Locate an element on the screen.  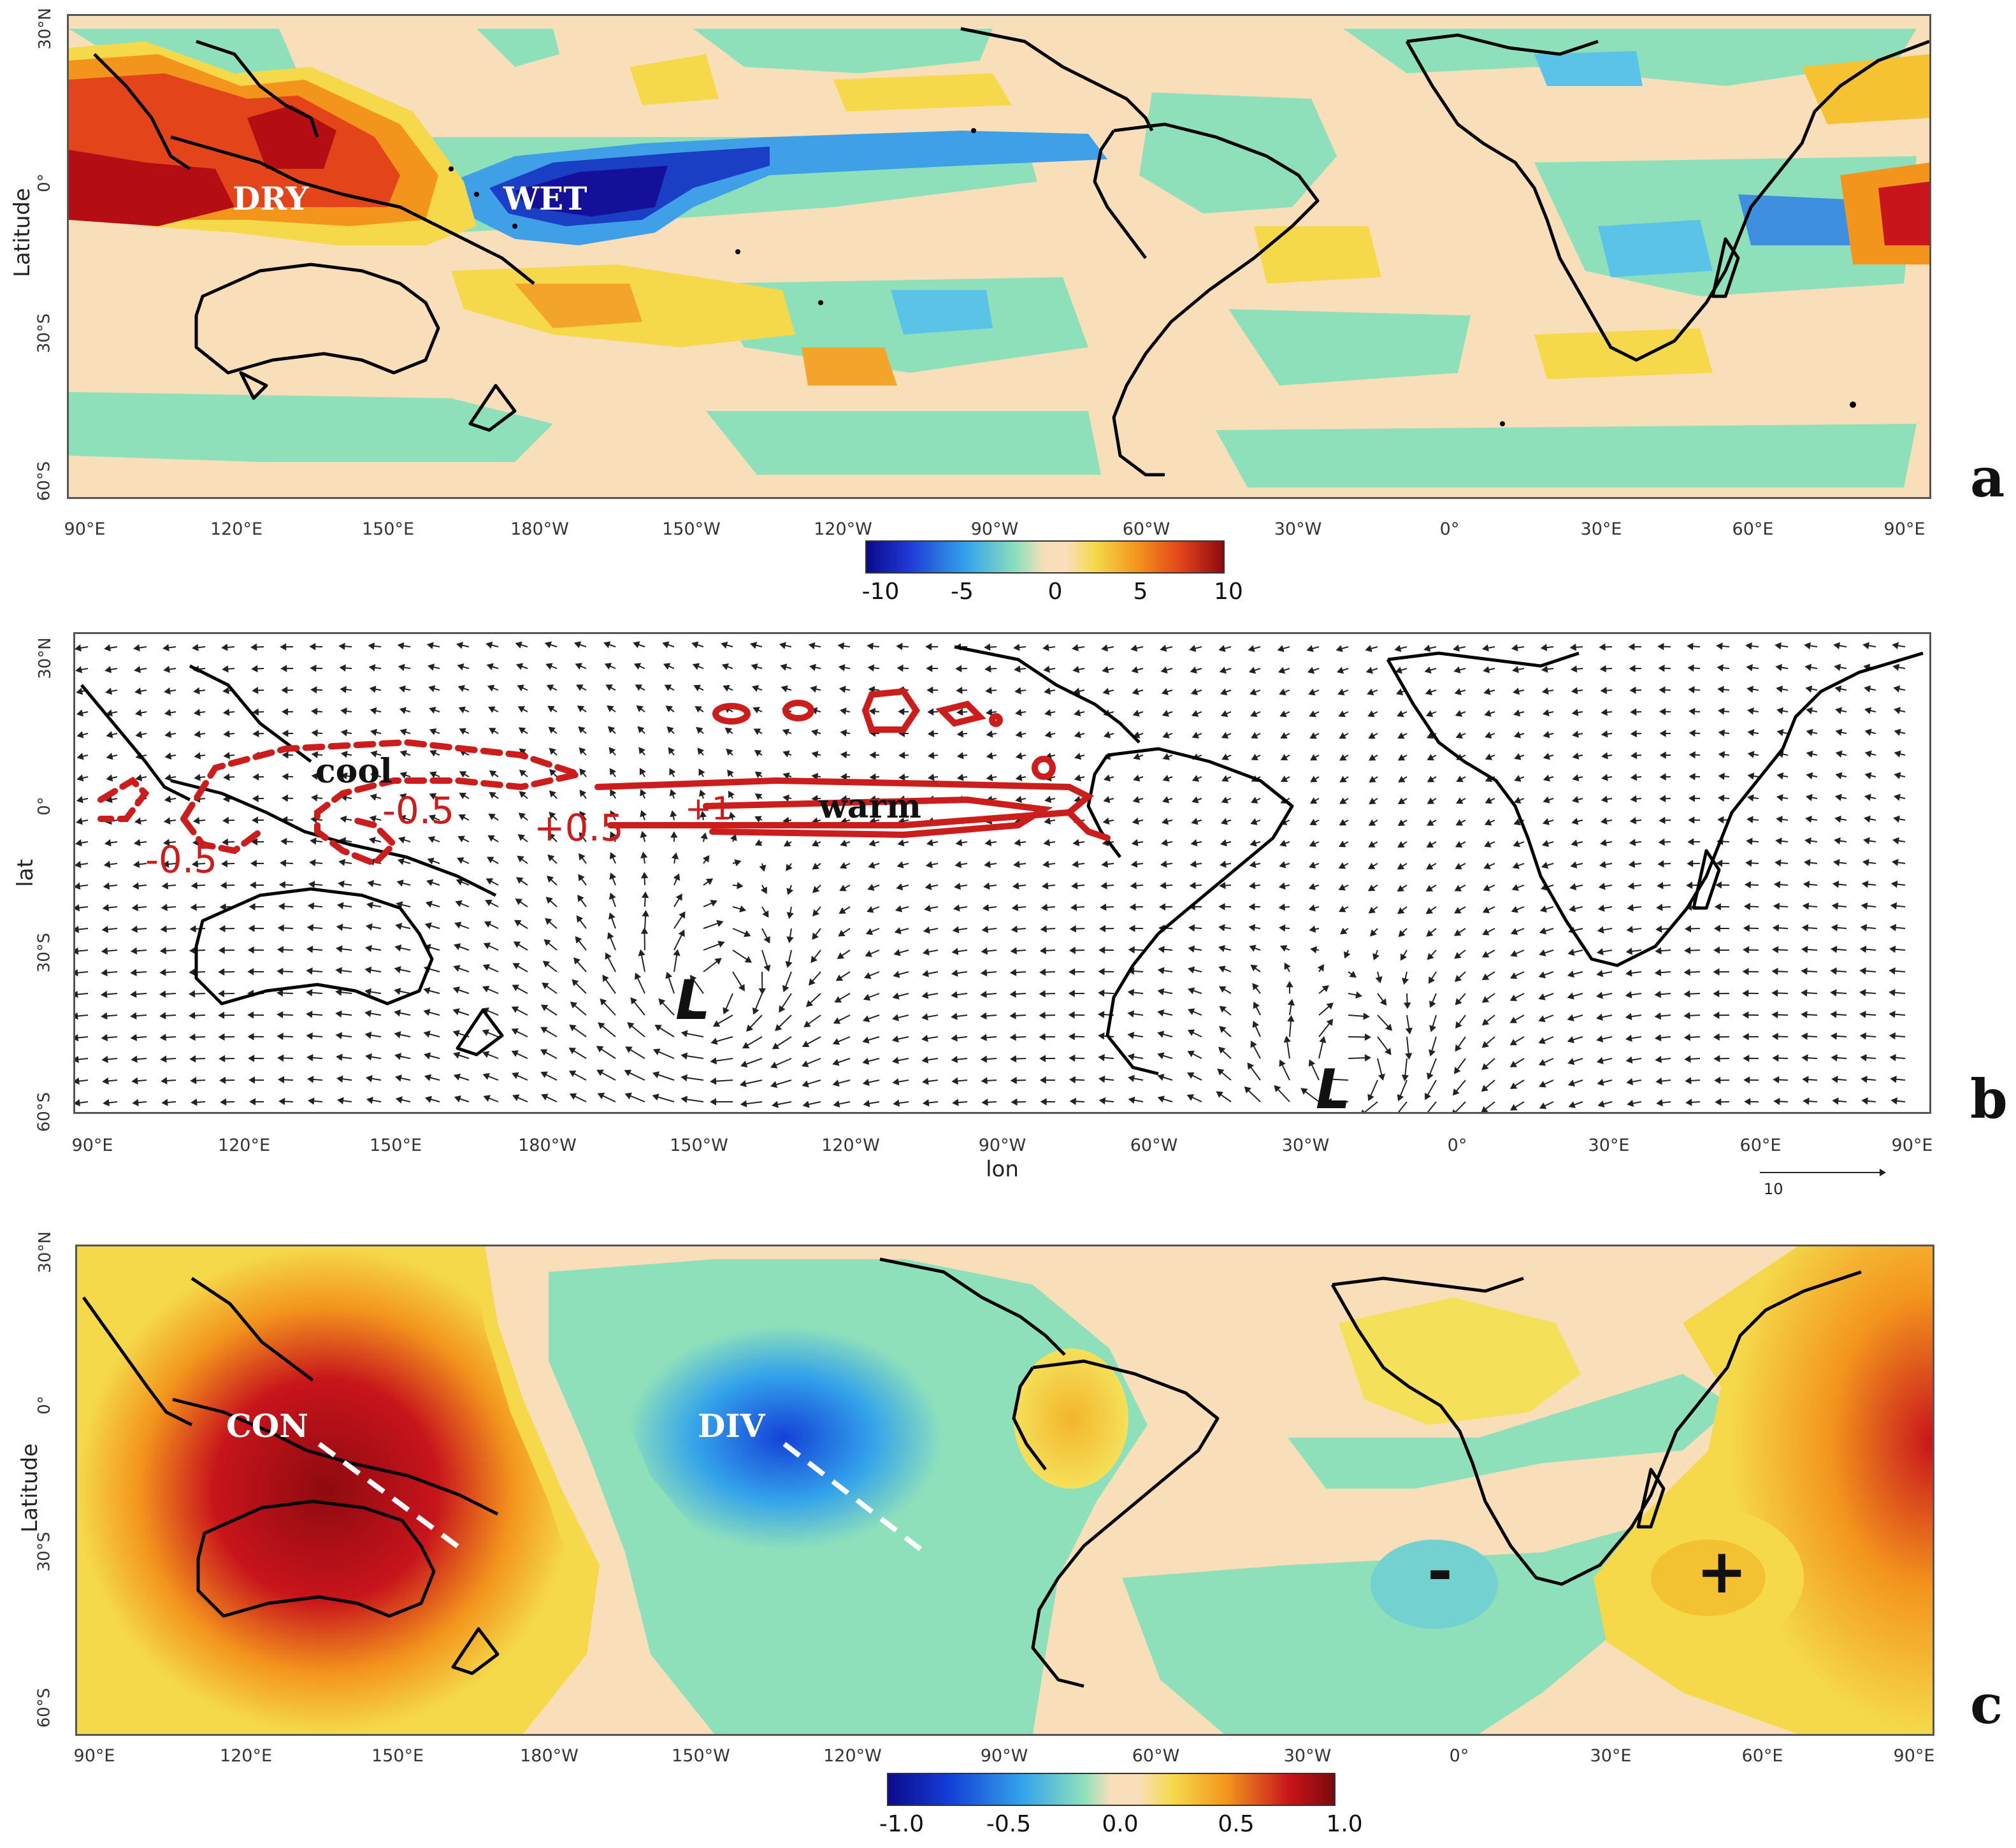
panel-a-lat-0: 0° is located at coordinates (44, 182).